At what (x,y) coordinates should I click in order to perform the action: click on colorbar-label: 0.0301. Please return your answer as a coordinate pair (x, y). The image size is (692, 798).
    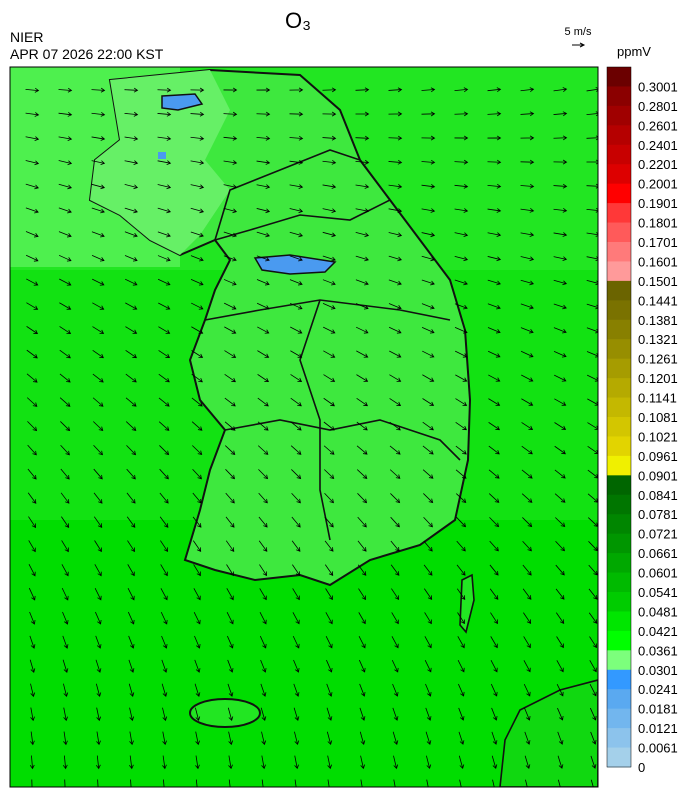
    Looking at the image, I should click on (658, 670).